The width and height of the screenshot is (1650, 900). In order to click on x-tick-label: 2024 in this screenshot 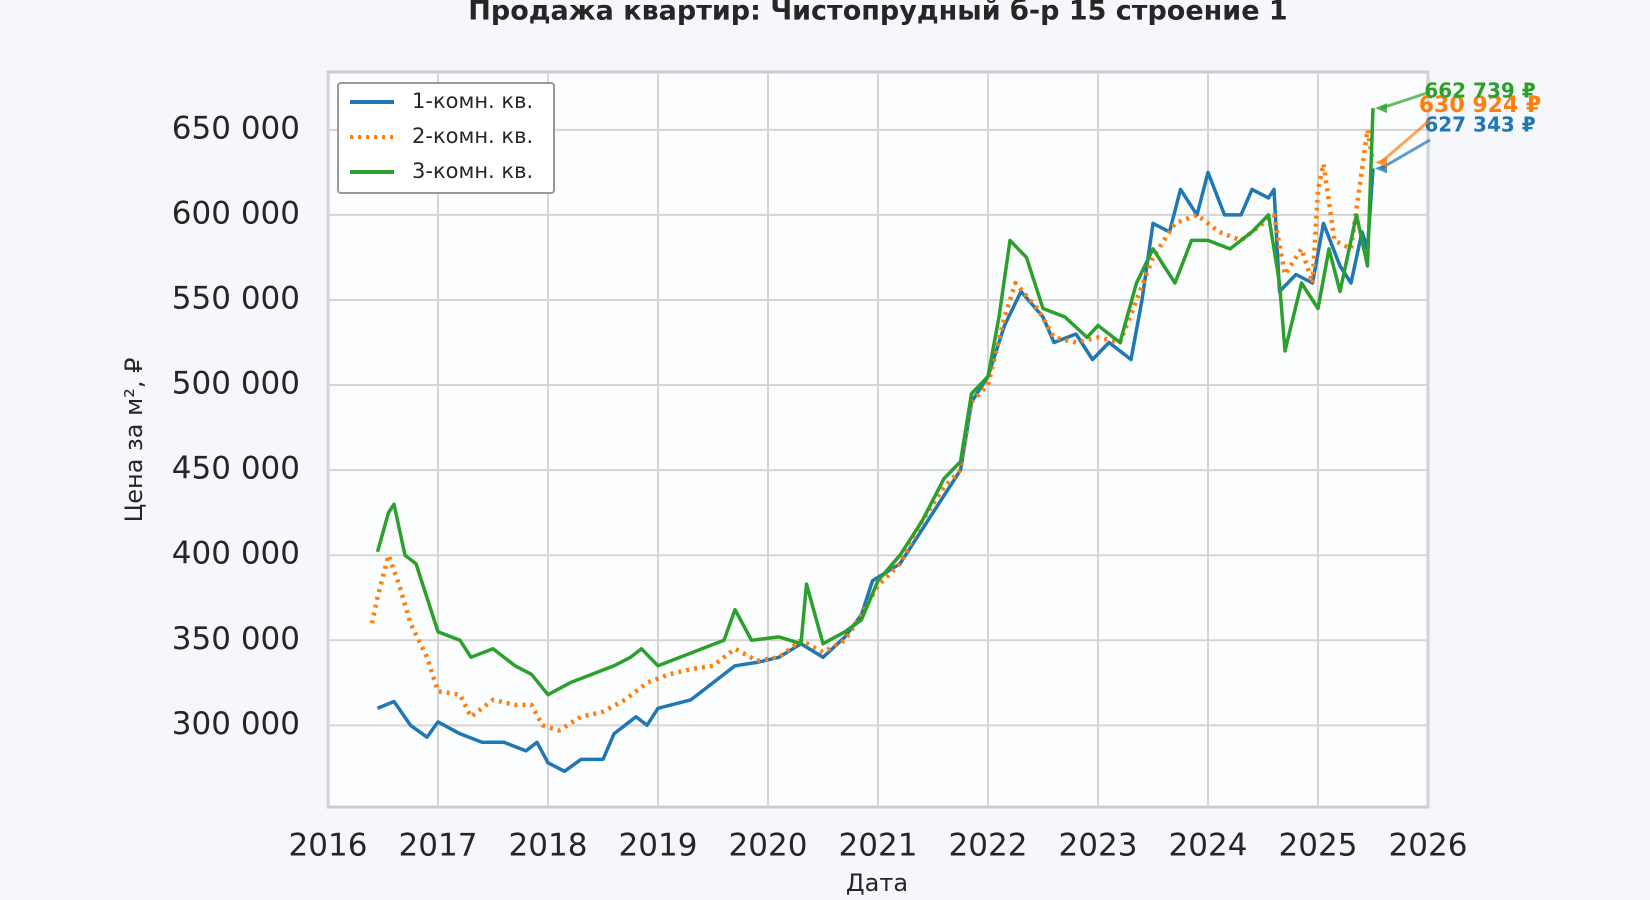, I will do `click(1208, 846)`.